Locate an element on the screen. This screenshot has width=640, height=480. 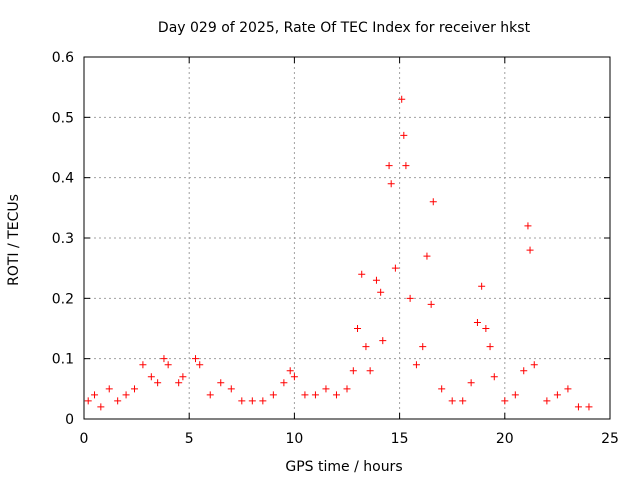
x-axis-label: GPS time / hours is located at coordinates (343, 467).